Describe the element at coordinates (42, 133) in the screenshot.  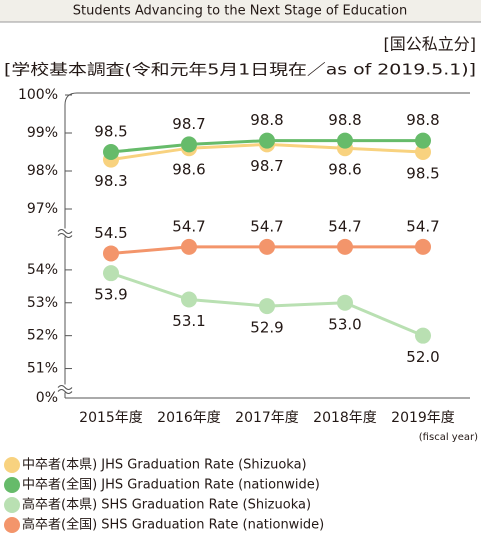
I see `y-tick-label: 99%` at that location.